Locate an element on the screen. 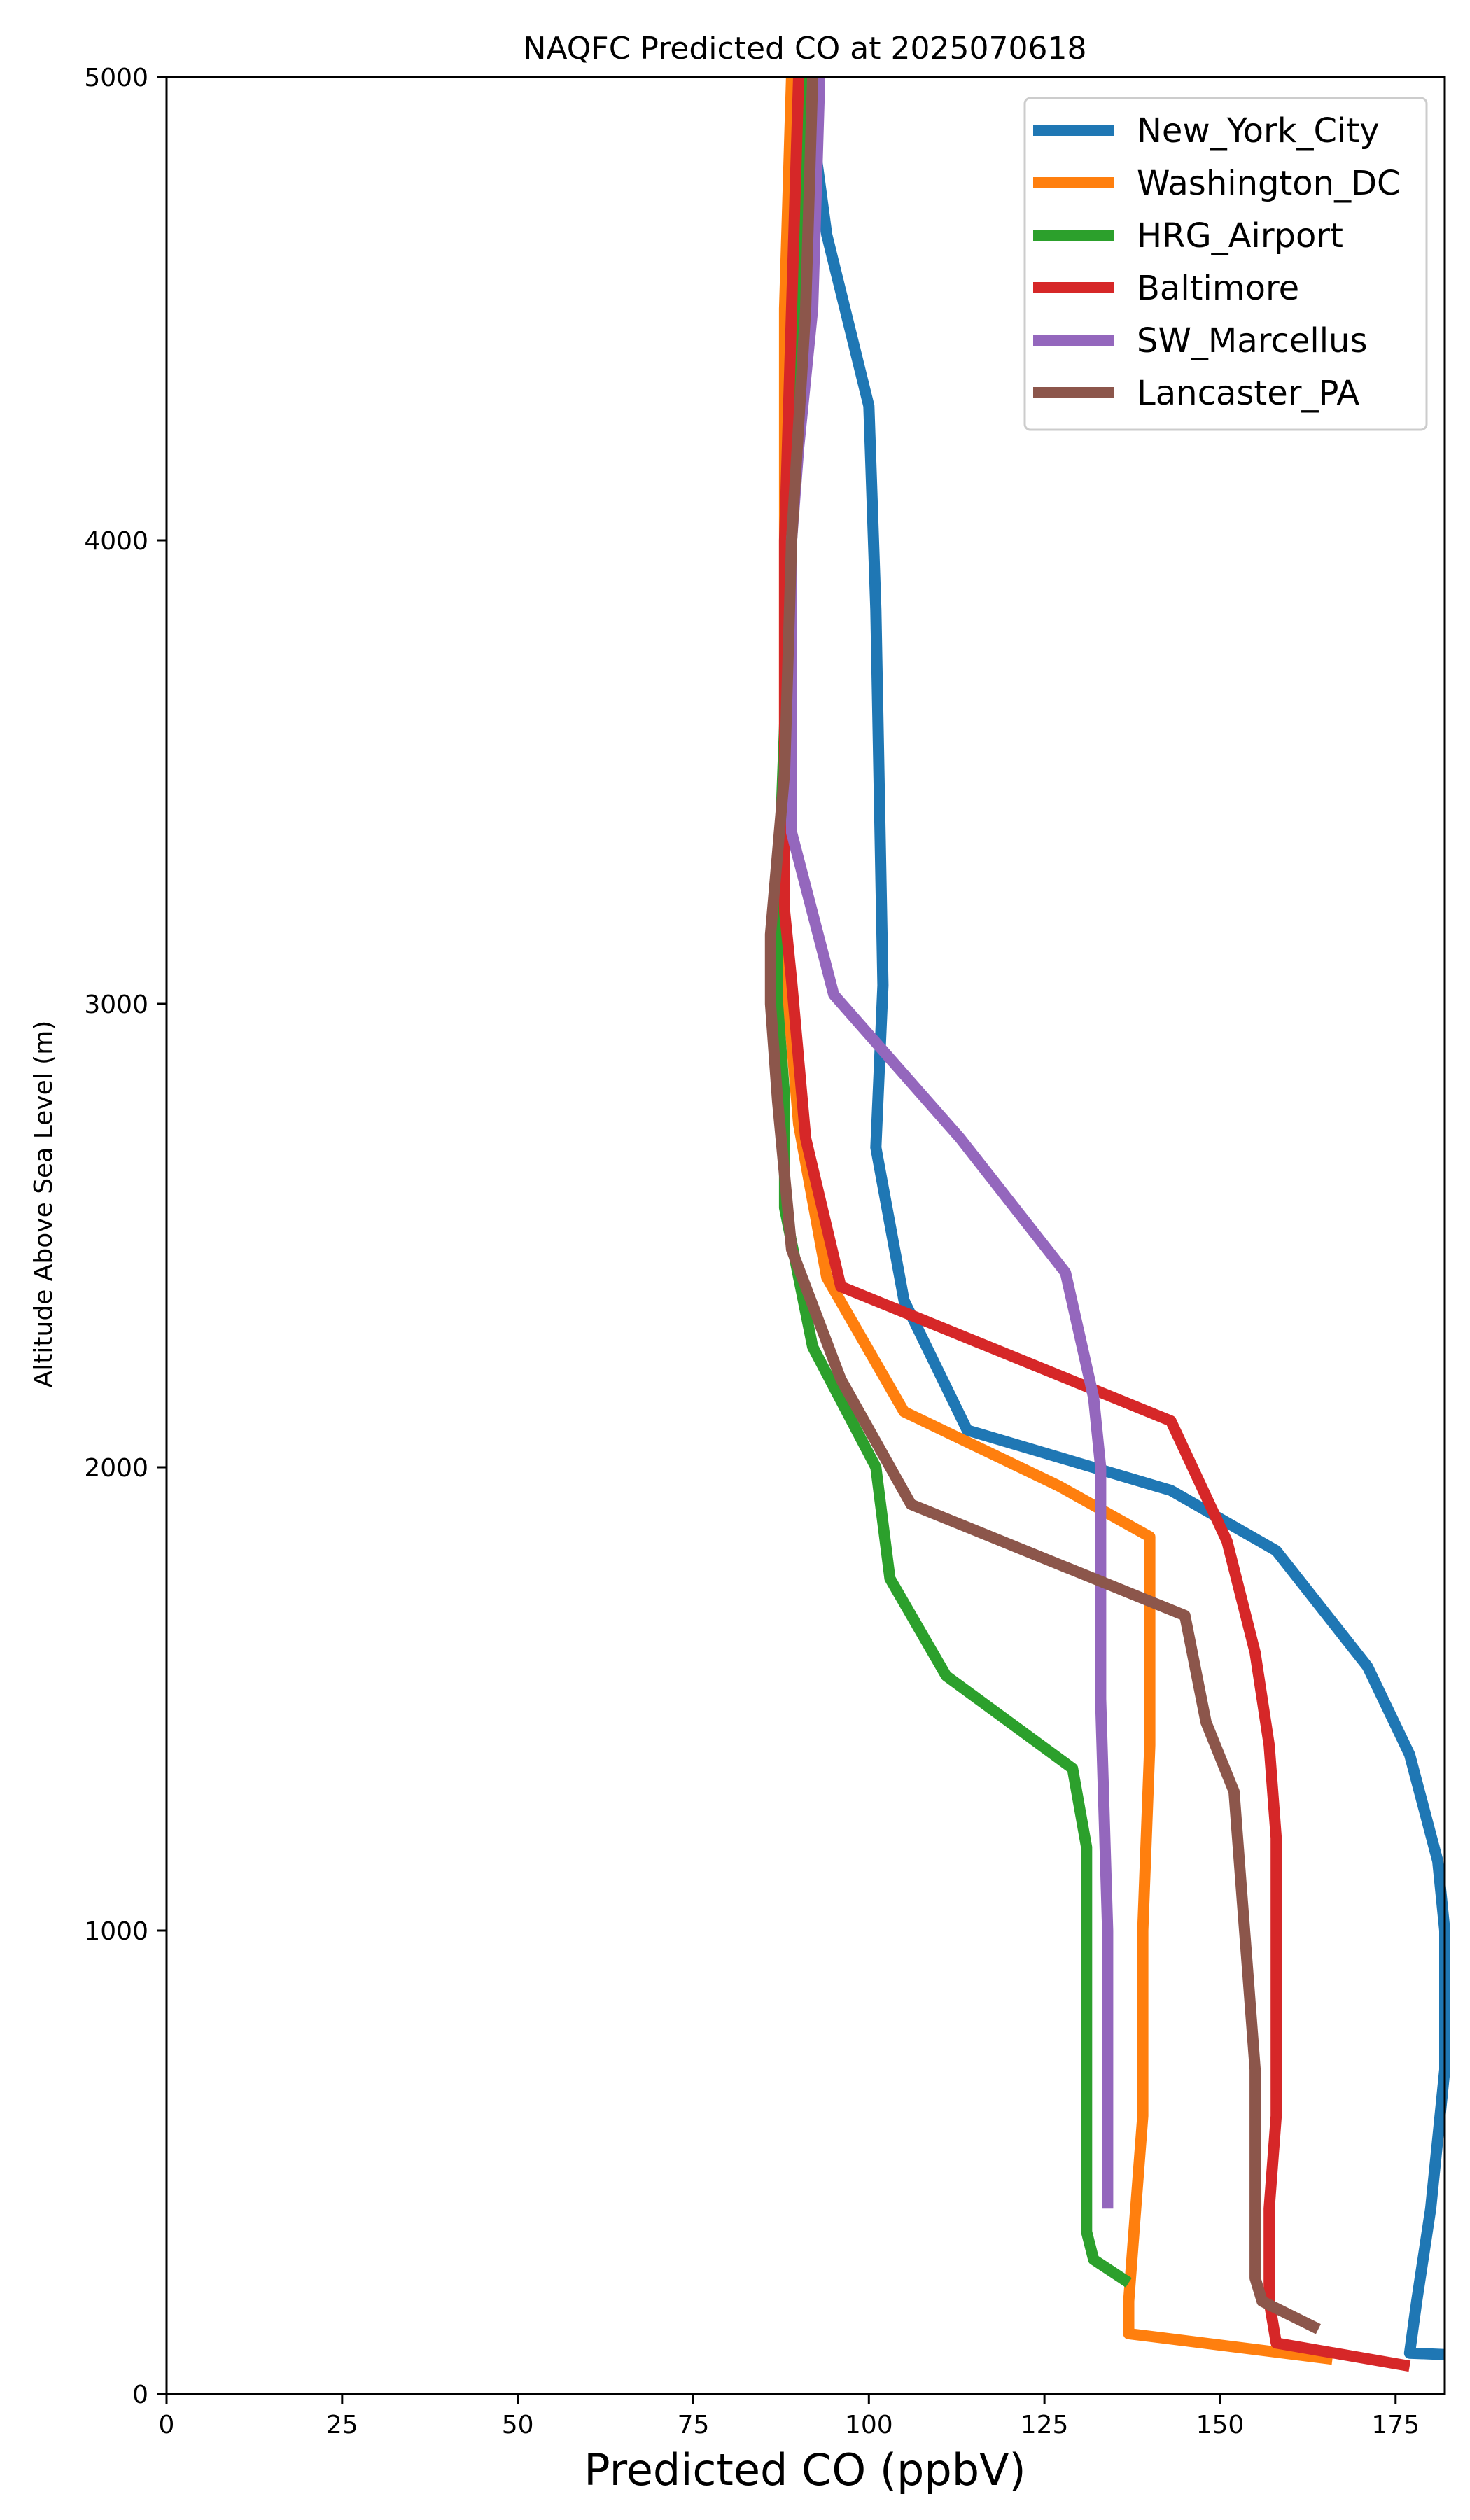 The image size is (1470, 2520). x-tick-label-7: 175 is located at coordinates (1395, 2425).